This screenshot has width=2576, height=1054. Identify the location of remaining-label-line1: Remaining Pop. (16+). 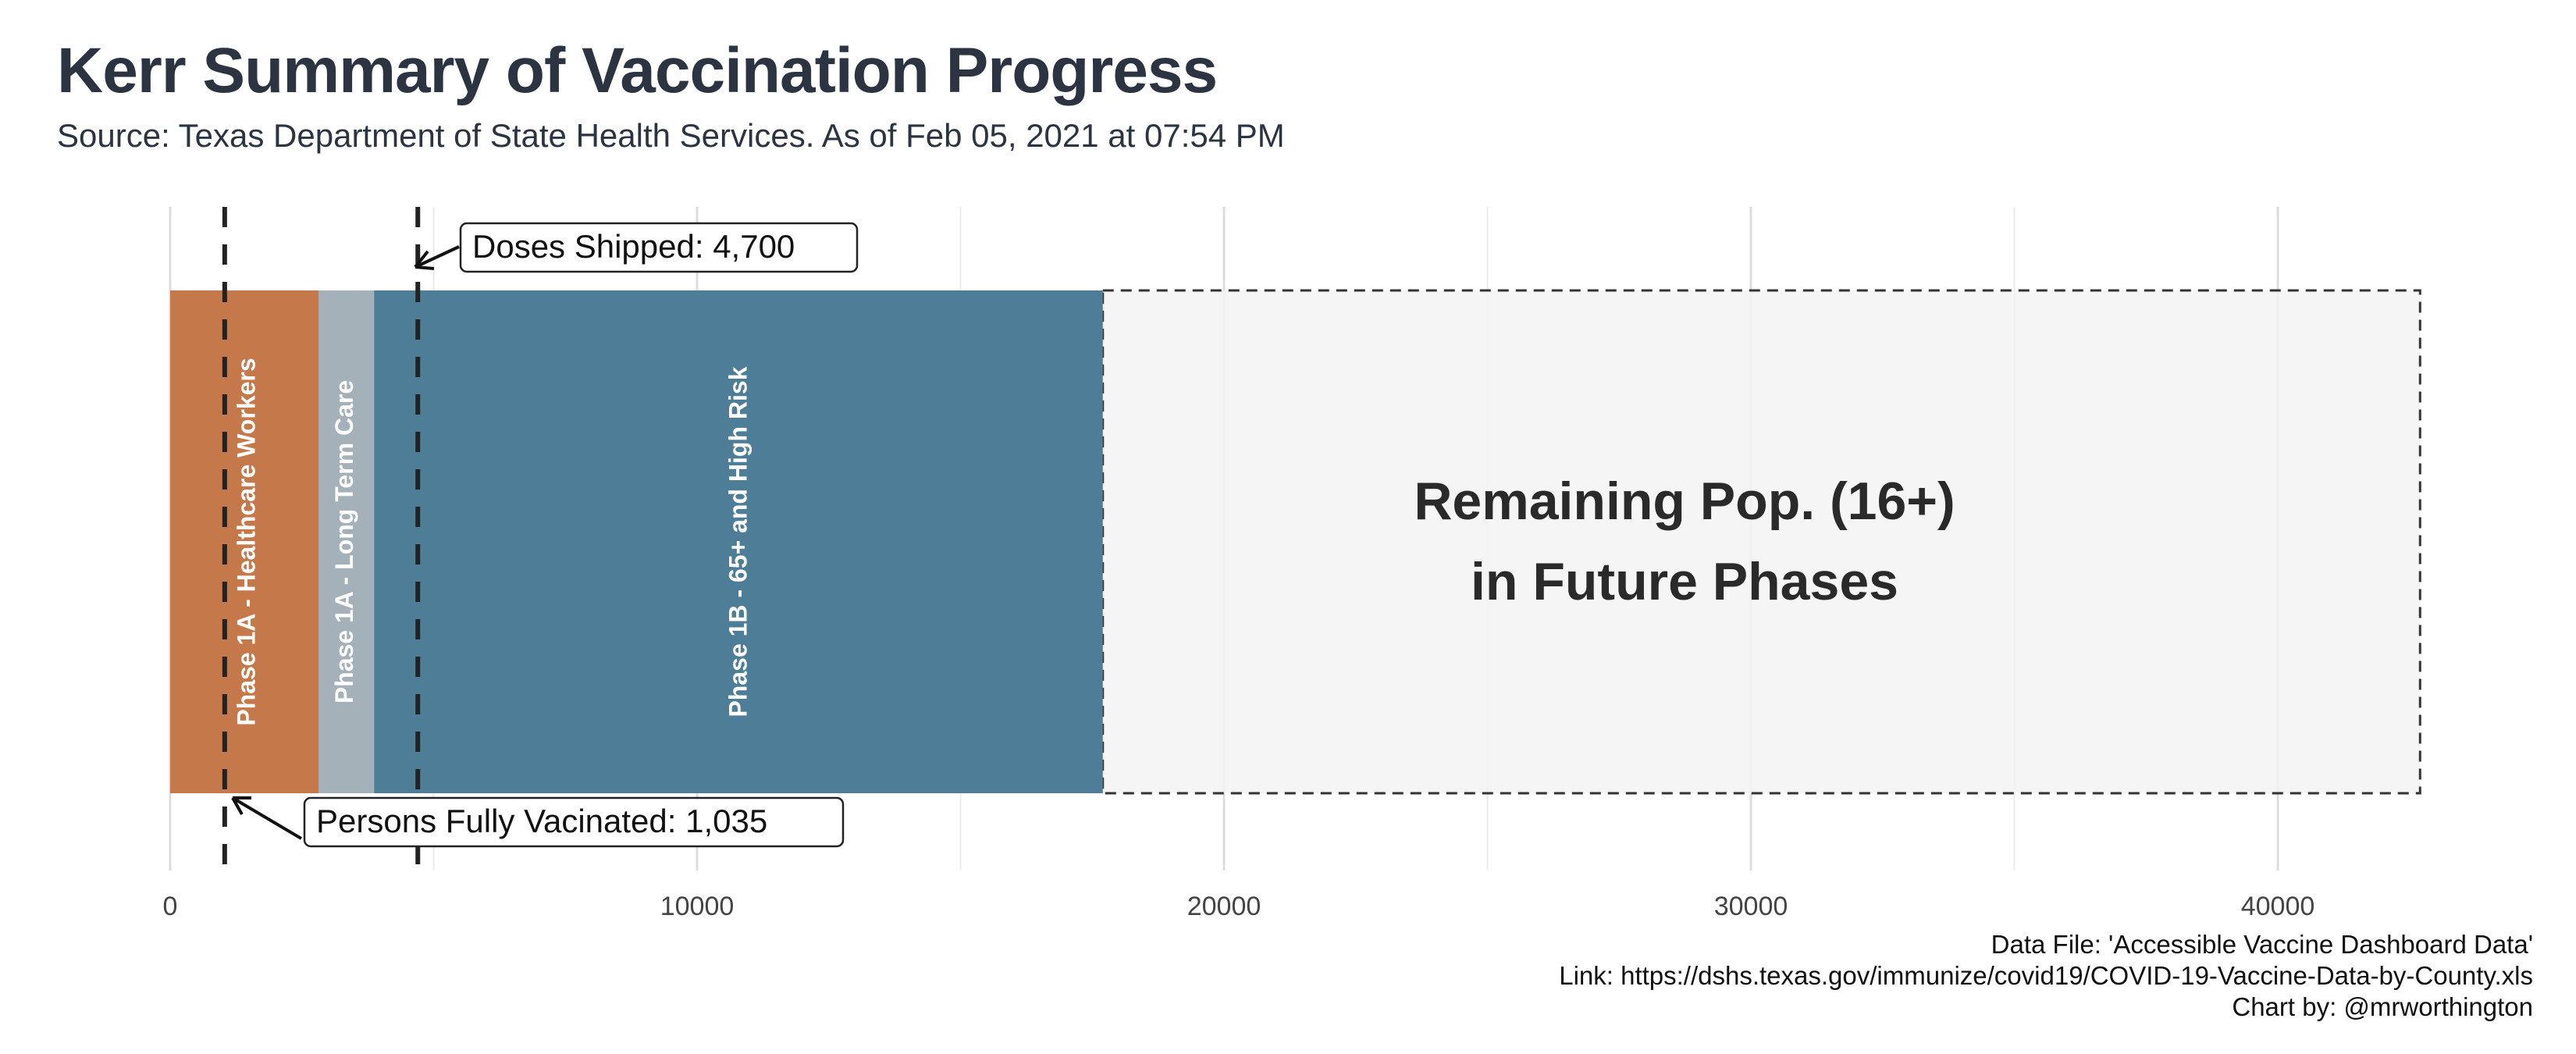
(1684, 501).